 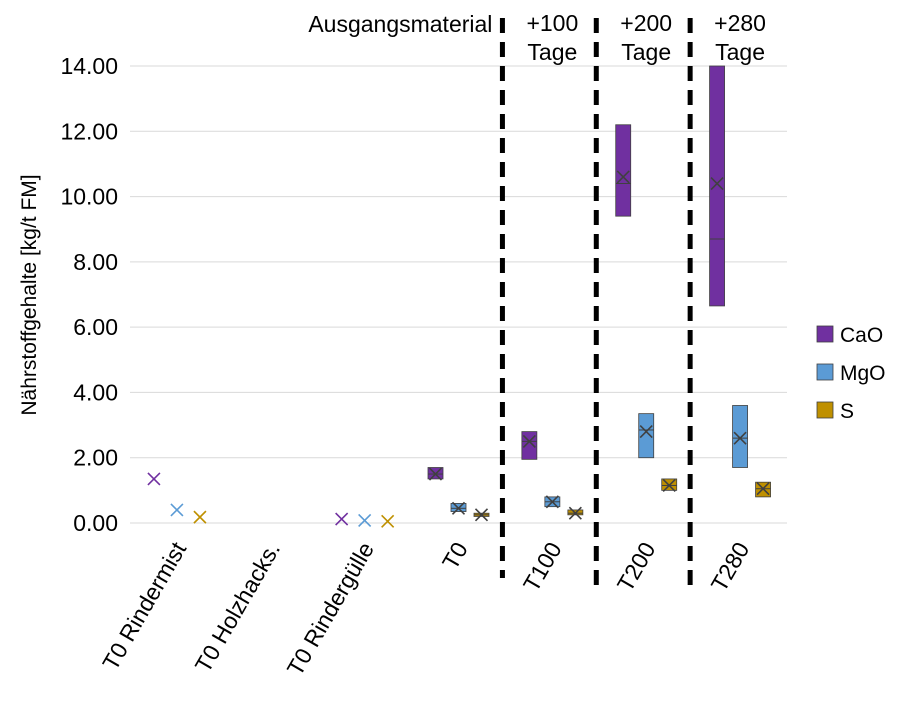 What do you see at coordinates (89, 66) in the screenshot?
I see `y-tick-label: 14.00` at bounding box center [89, 66].